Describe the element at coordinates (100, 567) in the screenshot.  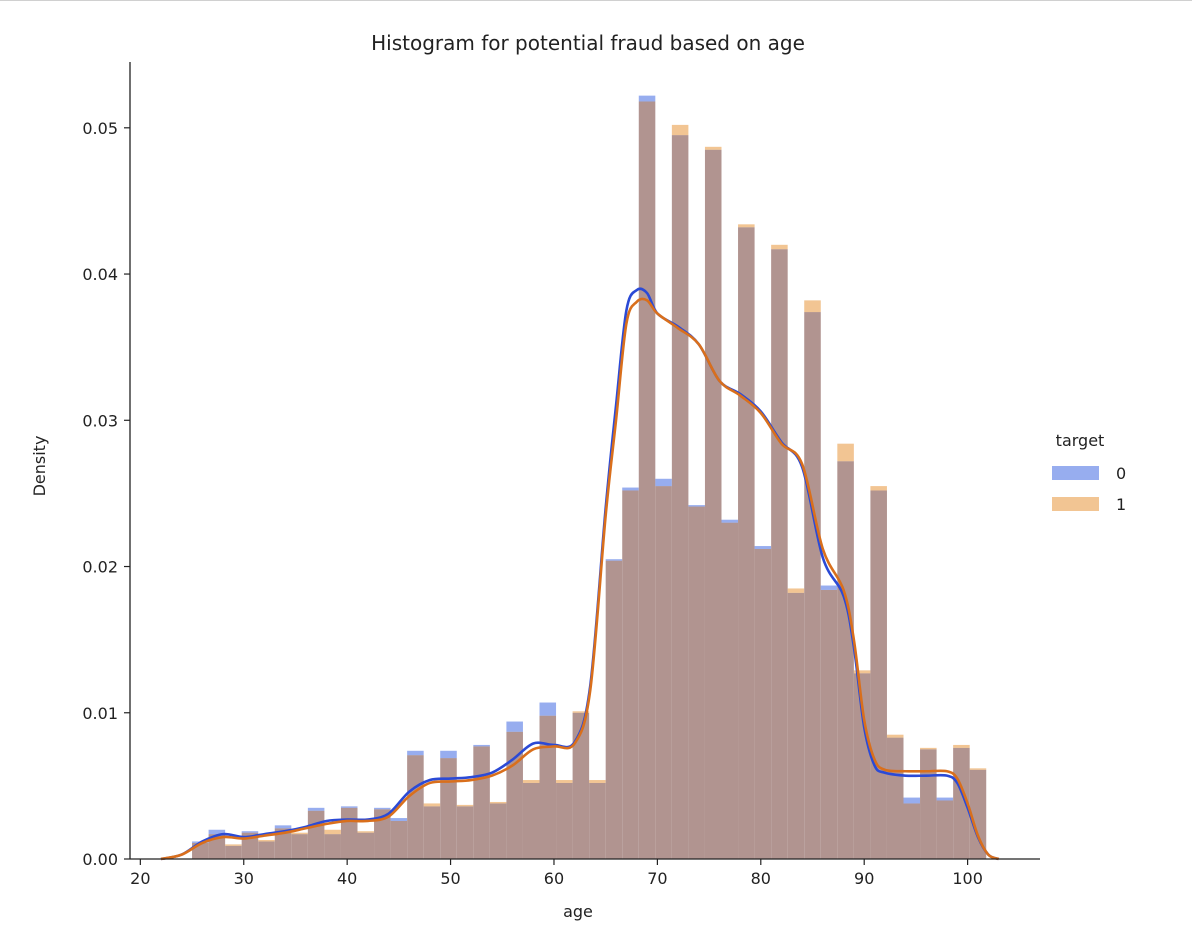
I see `y-tick-label-2: 0.02` at that location.